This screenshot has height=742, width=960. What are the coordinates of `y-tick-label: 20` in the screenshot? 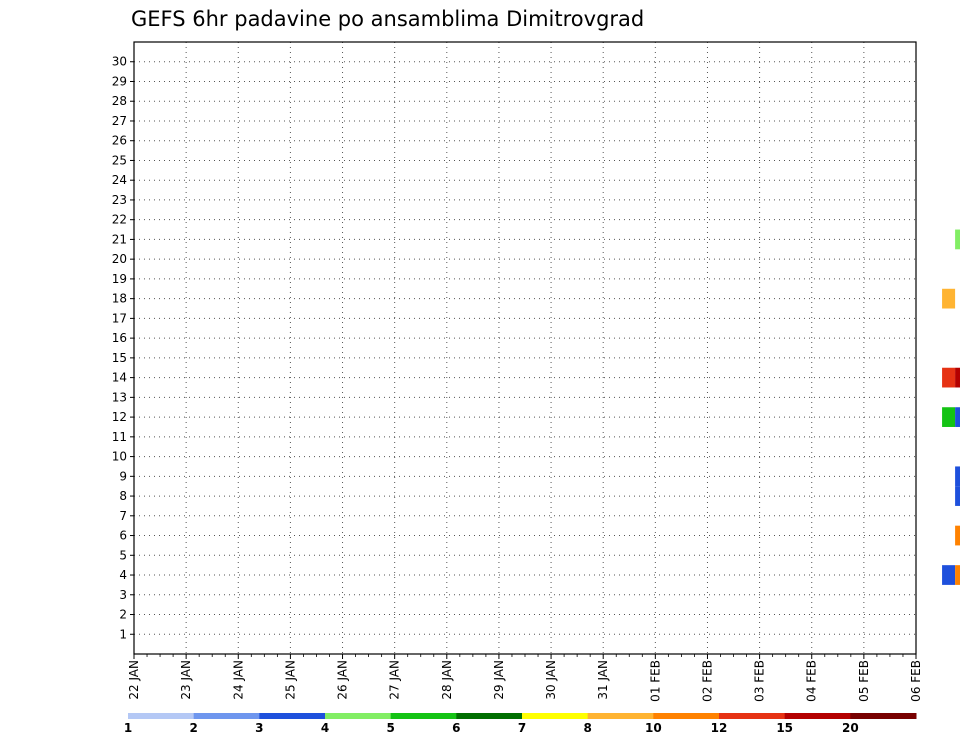 It's located at (119, 259).